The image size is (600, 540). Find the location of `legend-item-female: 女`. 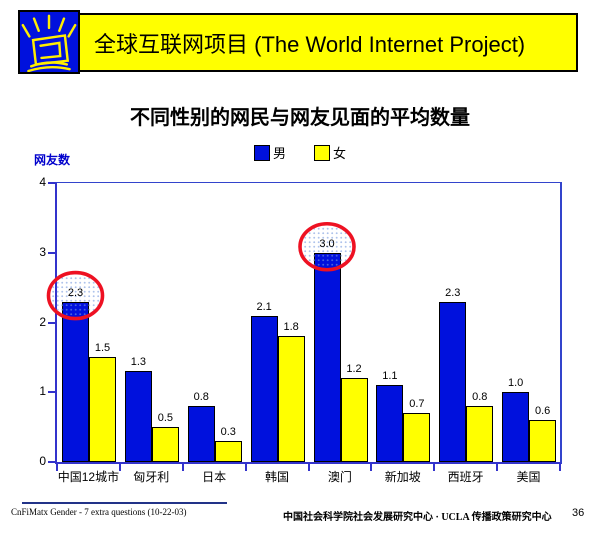

legend-item-female: 女 is located at coordinates (330, 152).